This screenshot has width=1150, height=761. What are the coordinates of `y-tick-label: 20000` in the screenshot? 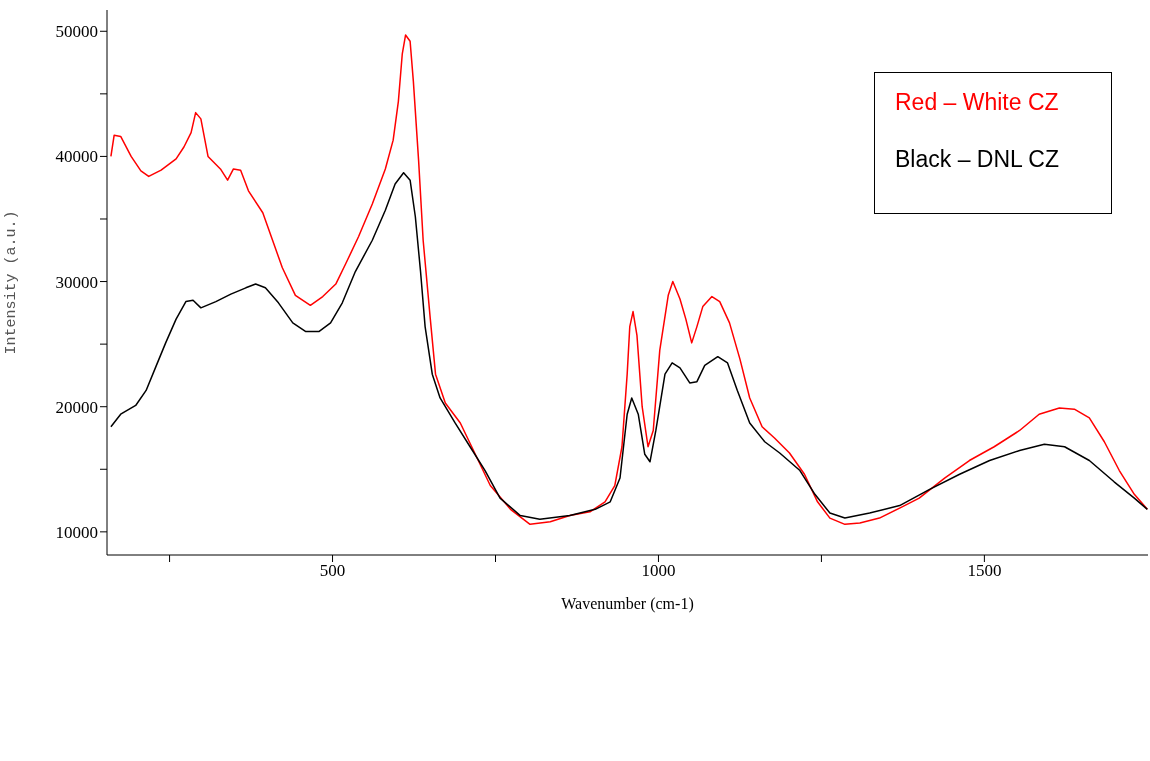 It's located at (76, 407).